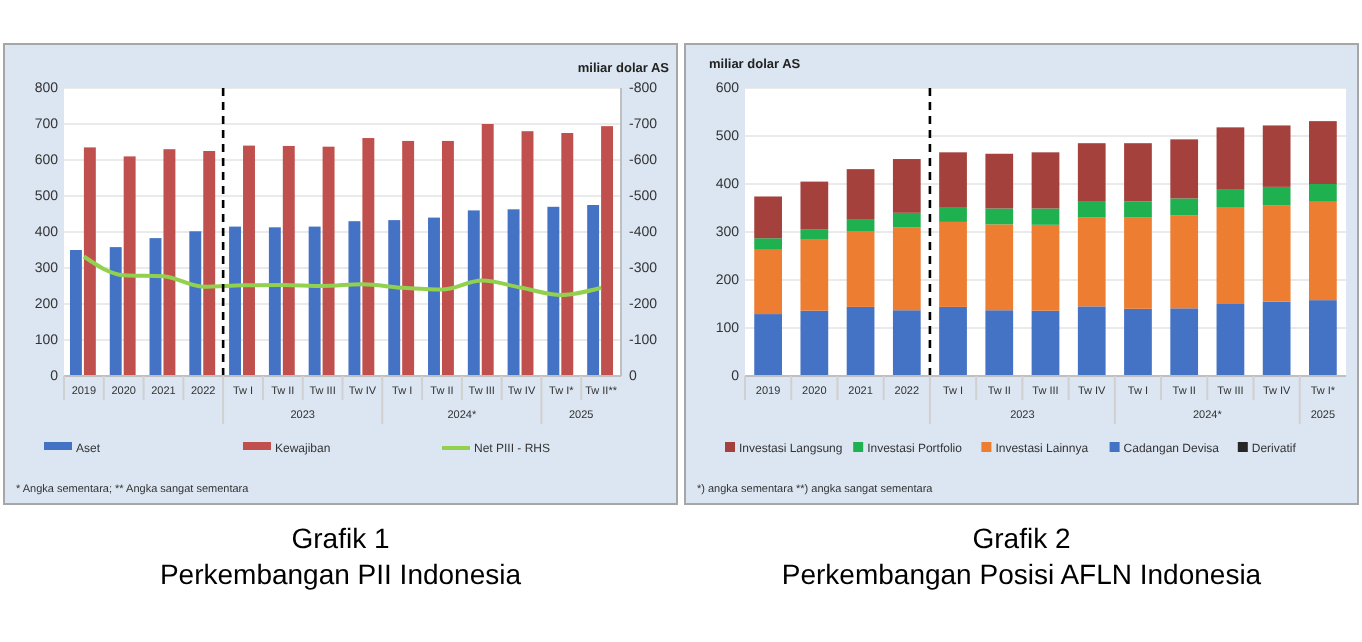  What do you see at coordinates (342, 275) in the screenshot?
I see `line-series` at bounding box center [342, 275].